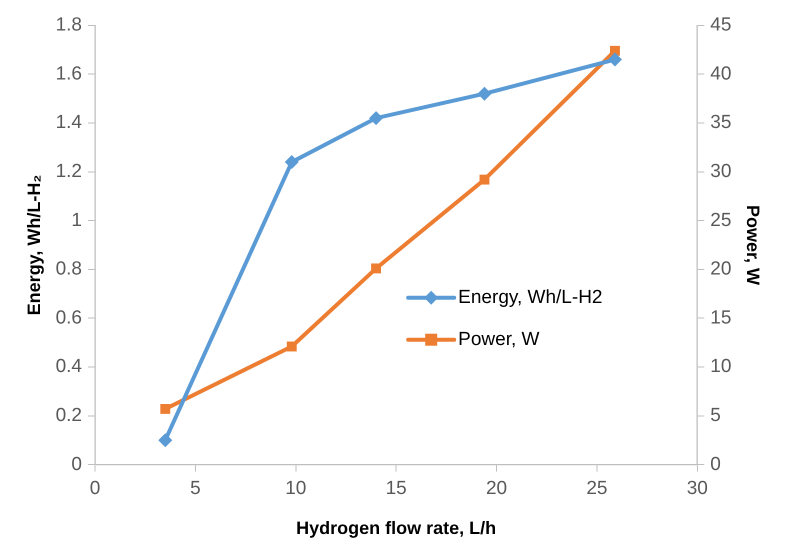  I want to click on y2-tick-label: 40, so click(721, 73).